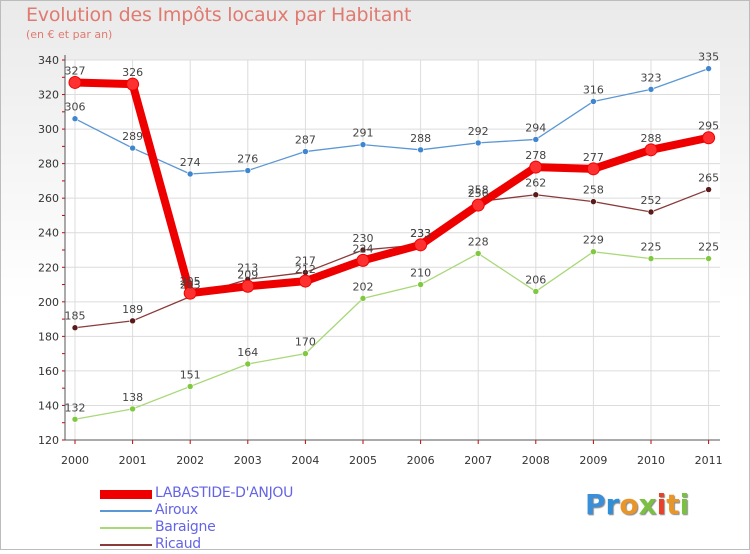 This screenshot has height=554, width=750. What do you see at coordinates (75, 70) in the screenshot?
I see `data-label: 327` at bounding box center [75, 70].